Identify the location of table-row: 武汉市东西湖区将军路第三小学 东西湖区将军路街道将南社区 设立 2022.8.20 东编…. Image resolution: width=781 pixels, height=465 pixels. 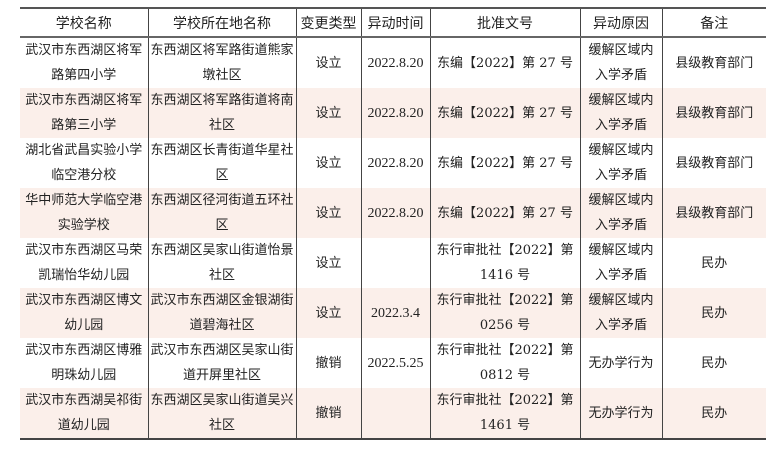
(393, 113).